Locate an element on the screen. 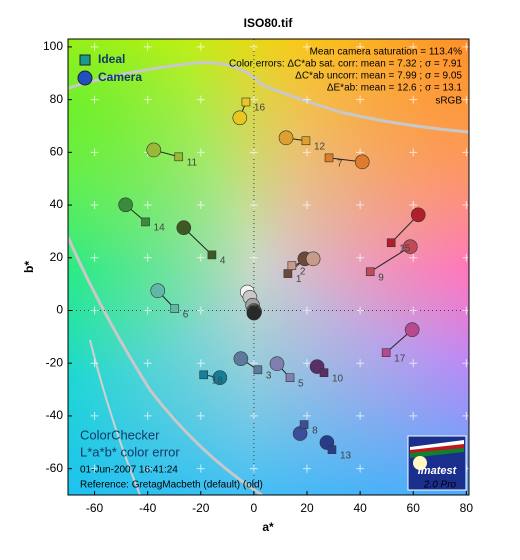 The width and height of the screenshot is (520, 560). point-label: 18 is located at coordinates (218, 380).